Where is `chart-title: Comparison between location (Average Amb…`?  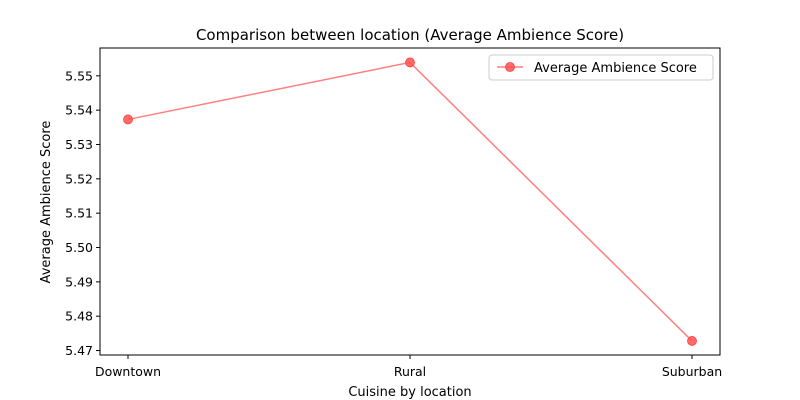
chart-title: Comparison between location (Average Amb… is located at coordinates (410, 35).